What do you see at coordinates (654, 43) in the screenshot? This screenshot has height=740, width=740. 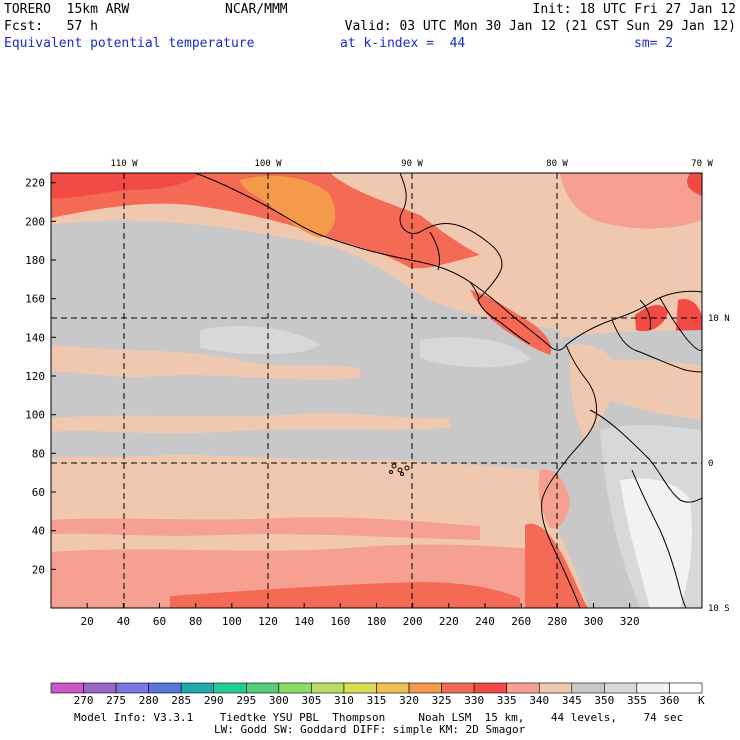 I see `smoothing: sm= 2` at bounding box center [654, 43].